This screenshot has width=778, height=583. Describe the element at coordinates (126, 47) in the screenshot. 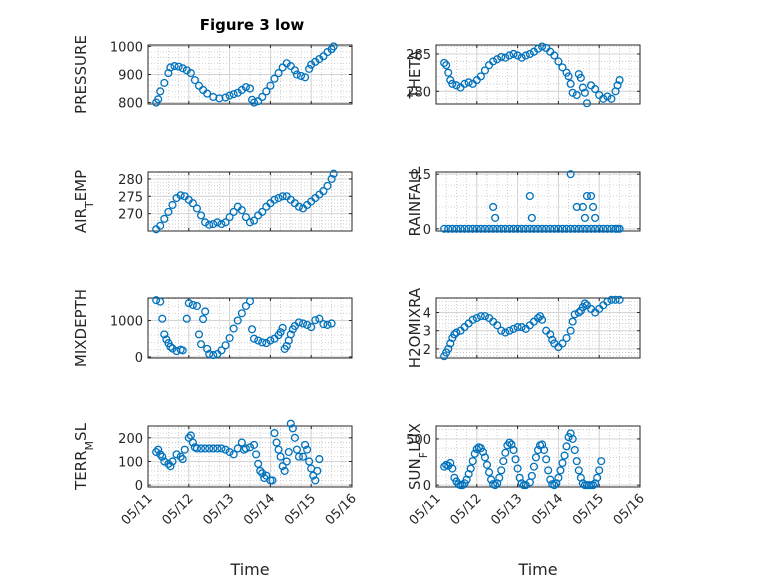

I see `pressure-ytick-label: 1000` at that location.